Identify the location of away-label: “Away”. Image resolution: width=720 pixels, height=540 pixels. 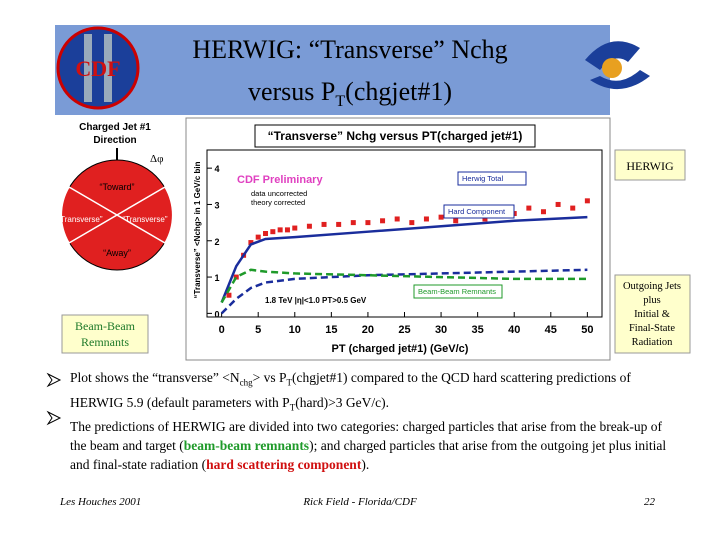
(117, 253).